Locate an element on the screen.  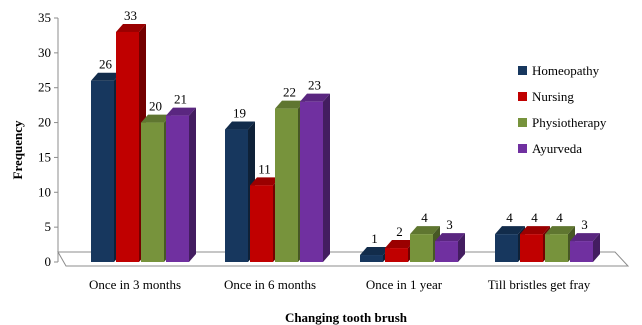
floor-plane is located at coordinates (343, 259).